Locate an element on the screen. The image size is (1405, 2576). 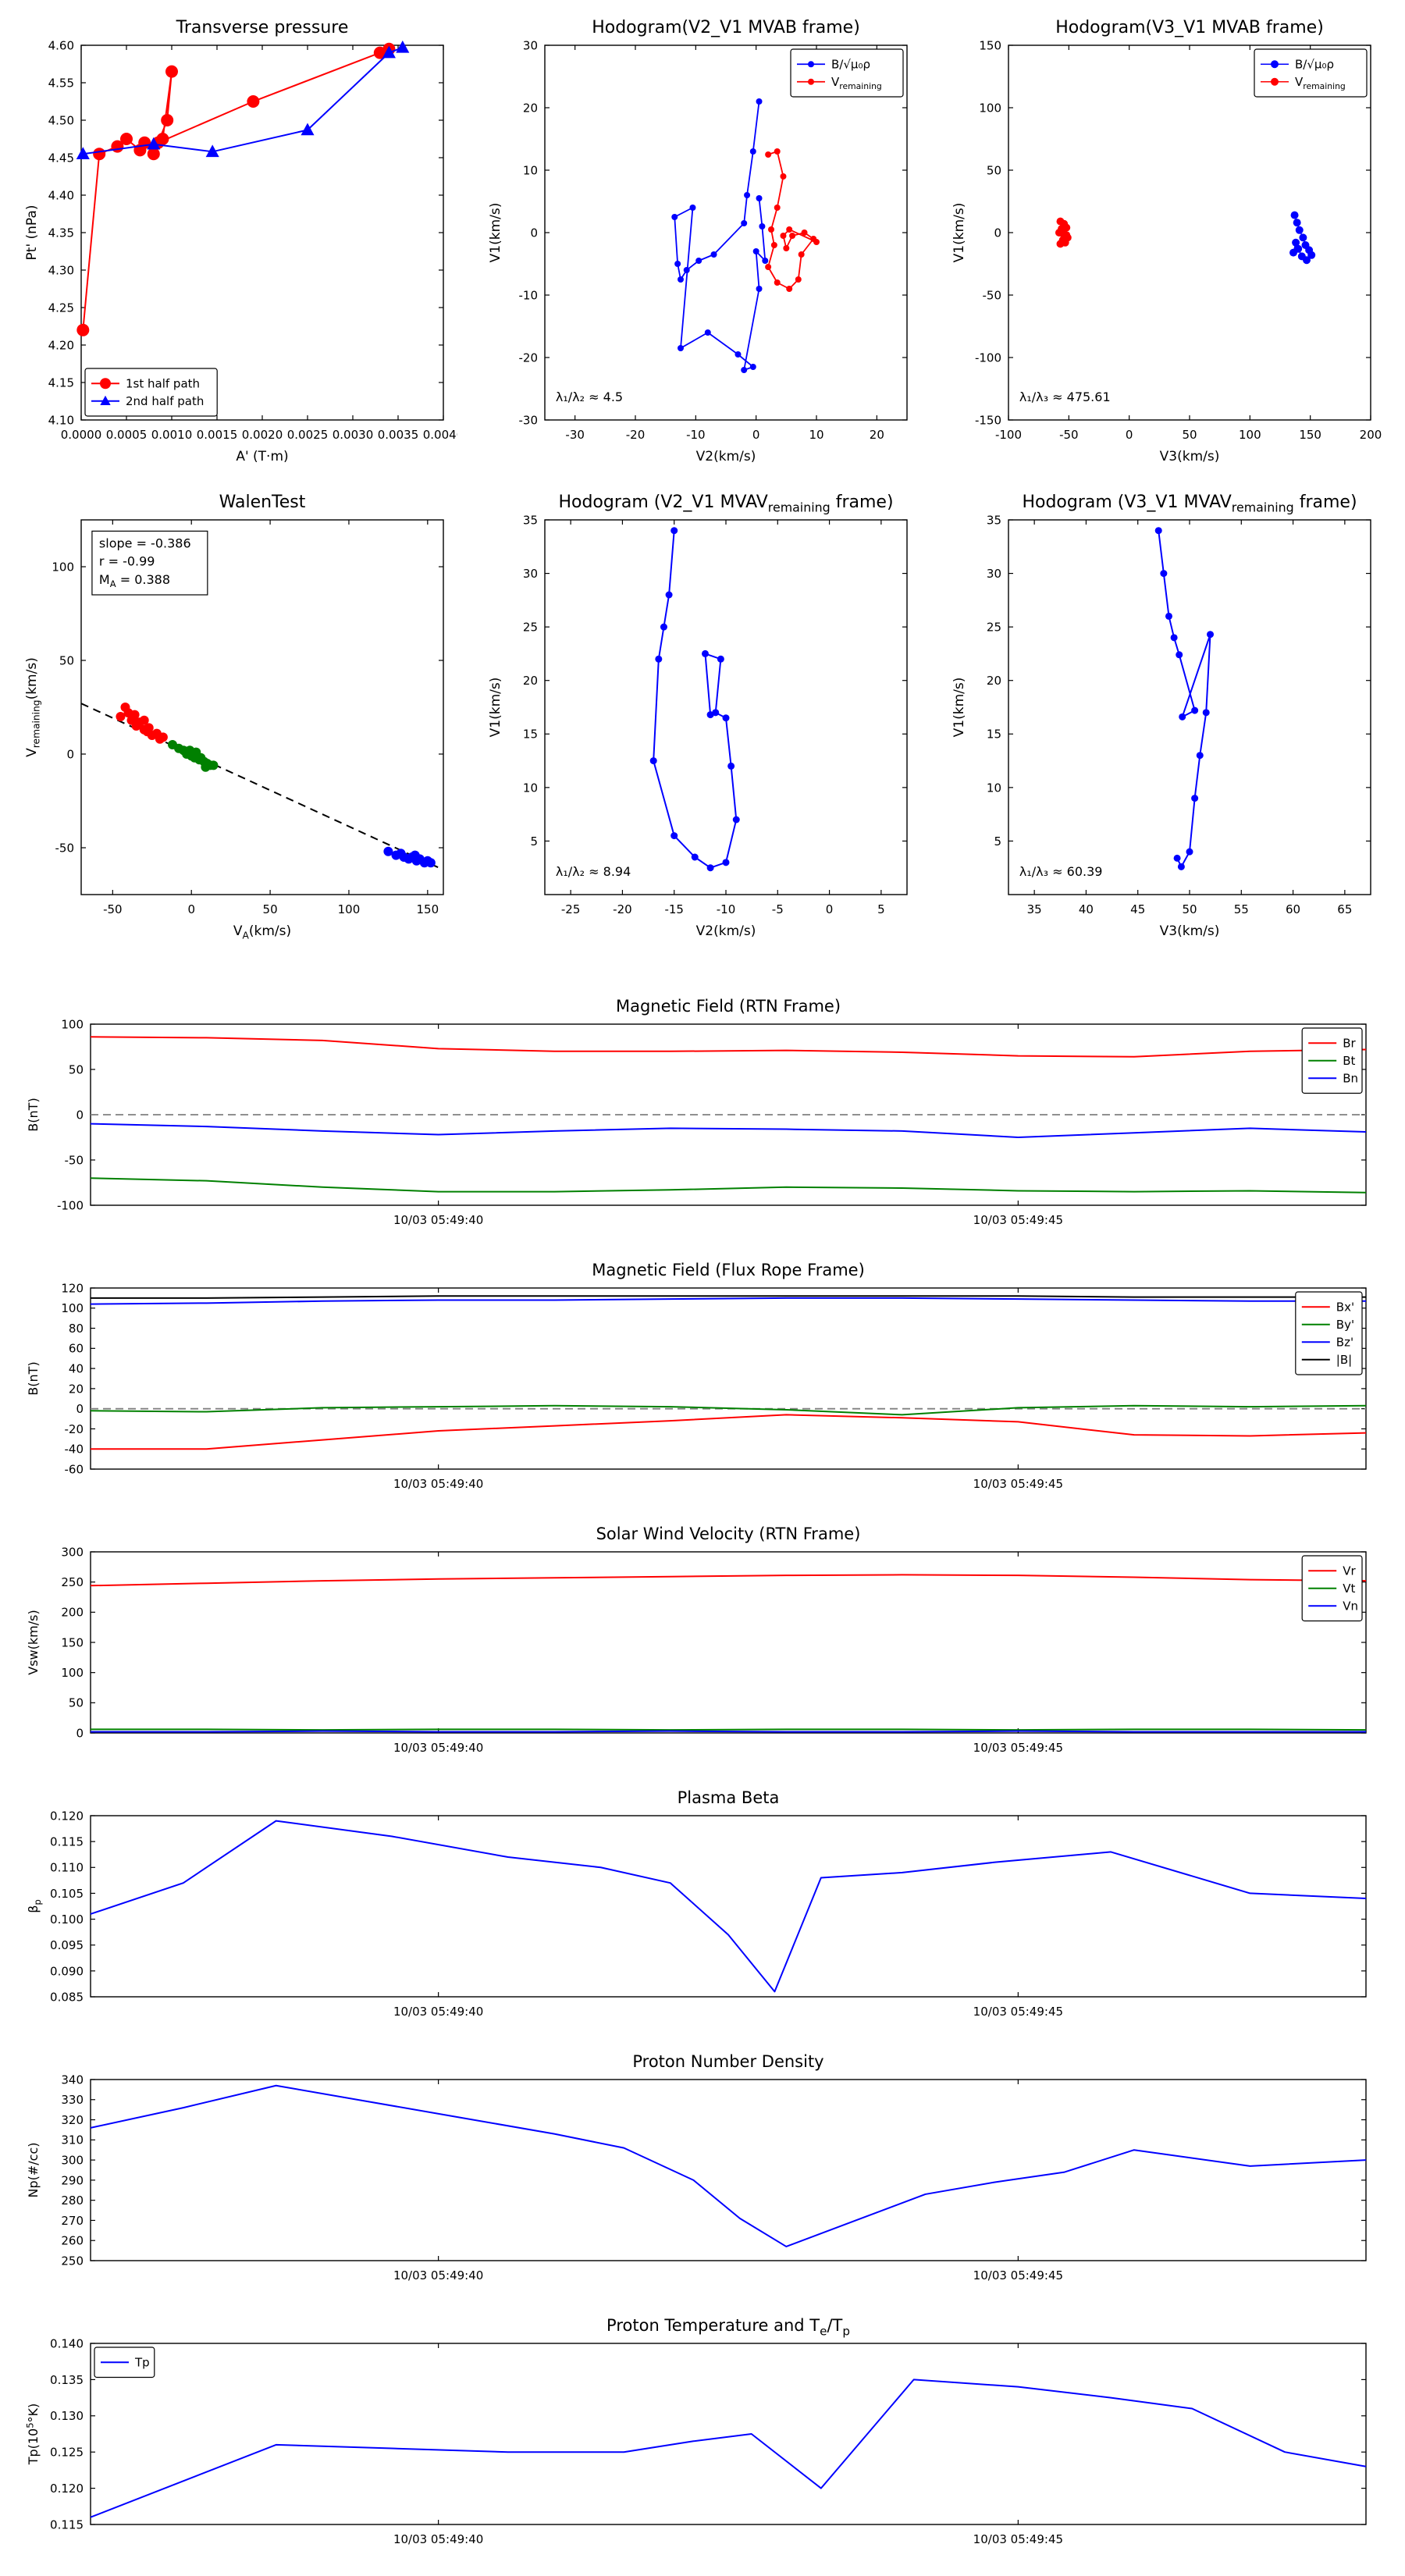
svg-text: -15 is located at coordinates (674, 909).